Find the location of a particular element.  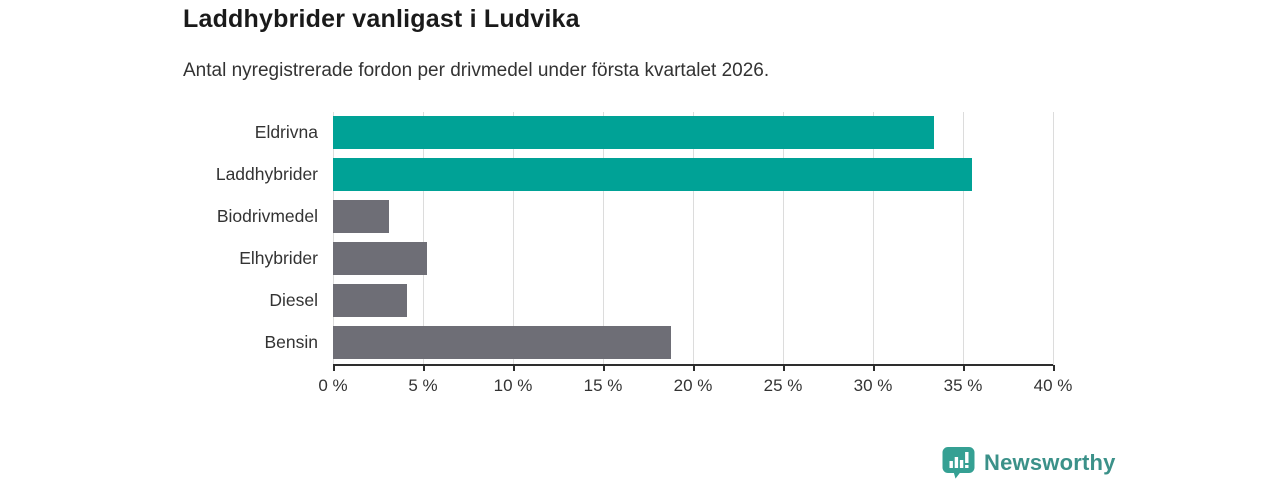

chart-title: Laddhybrider vanligast i Ludvika is located at coordinates (381, 19).